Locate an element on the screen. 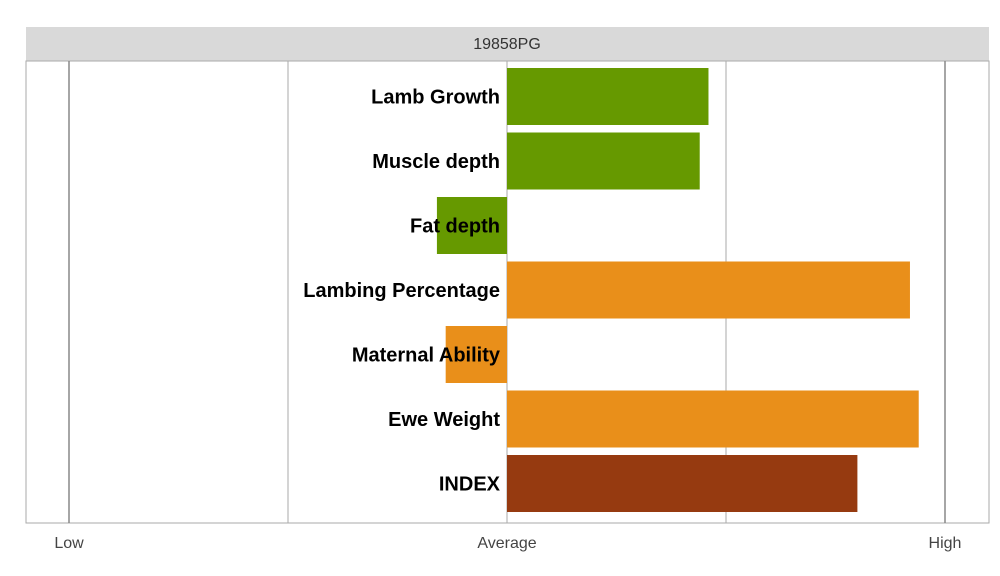 The width and height of the screenshot is (1000, 576). title-bar is located at coordinates (507, 44).